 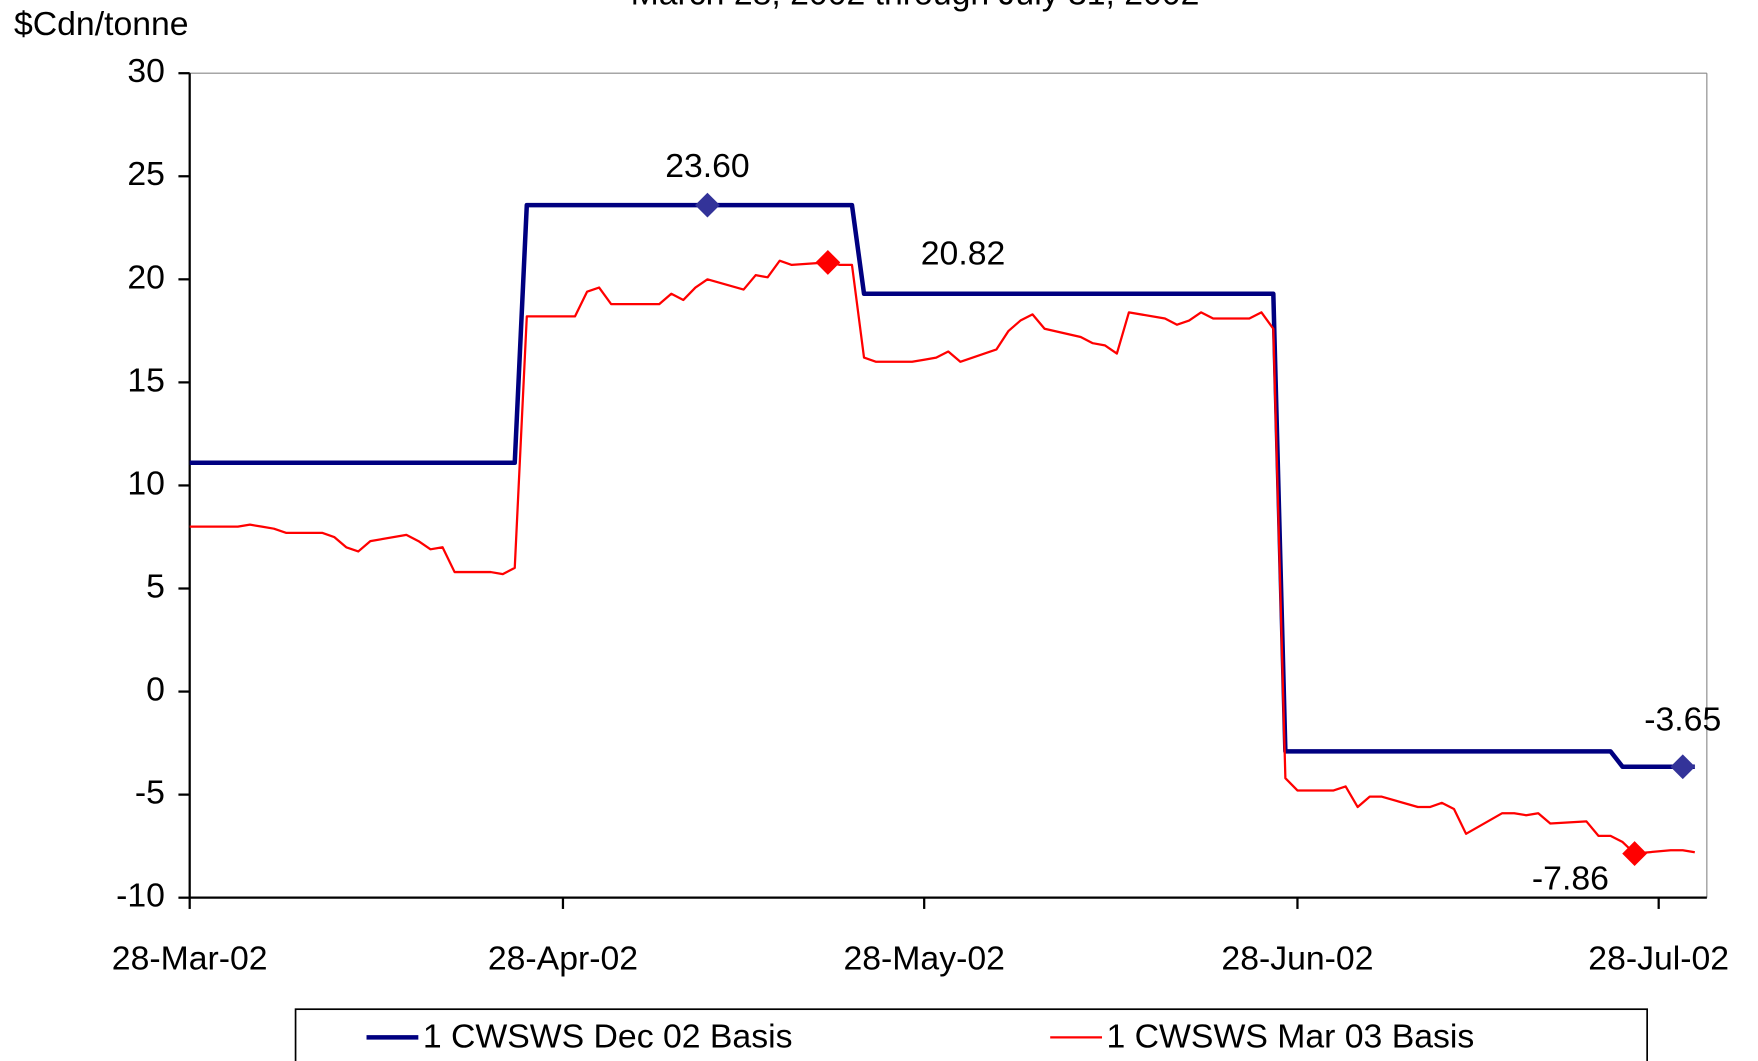 I want to click on y-tick-label: -5, so click(x=150, y=793).